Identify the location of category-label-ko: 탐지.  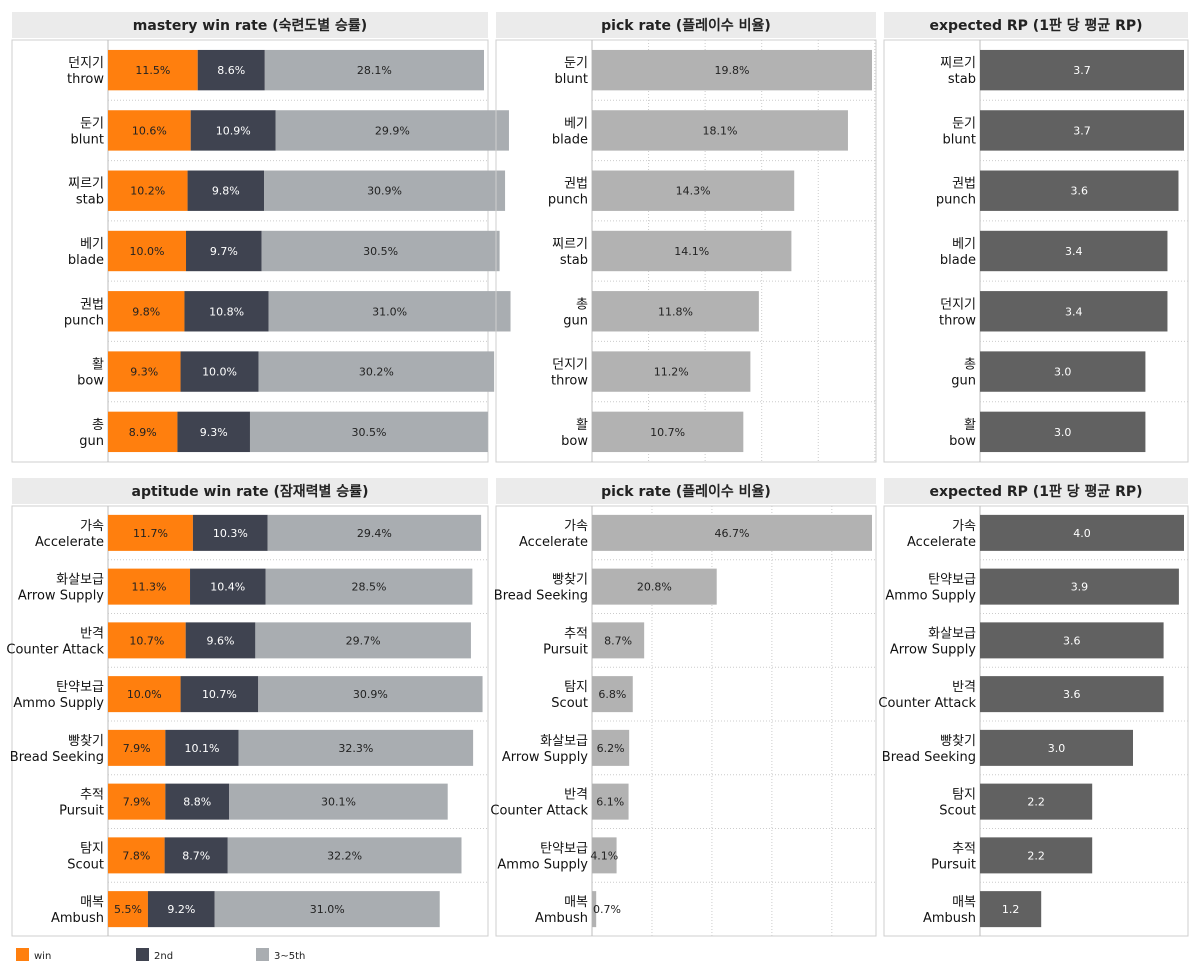
(576, 687).